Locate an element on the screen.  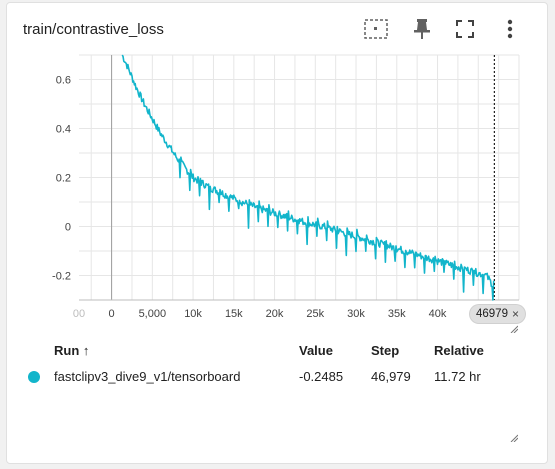
col-header-relative: Relative is located at coordinates (459, 350).